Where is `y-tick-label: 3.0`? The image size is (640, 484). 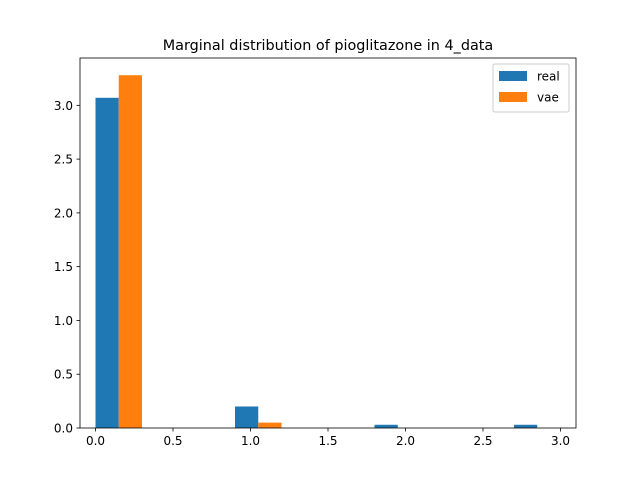 y-tick-label: 3.0 is located at coordinates (63, 106).